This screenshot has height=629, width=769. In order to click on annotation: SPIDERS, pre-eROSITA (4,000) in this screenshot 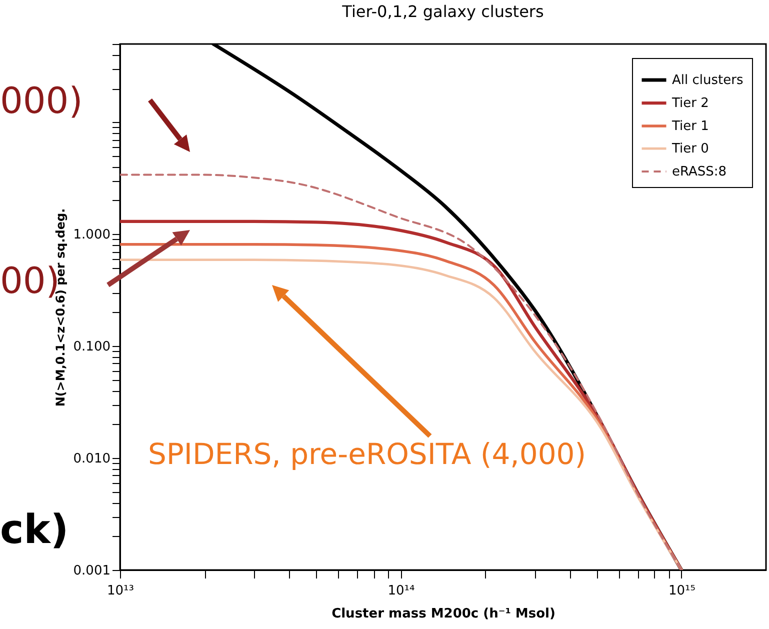, I will do `click(367, 454)`.